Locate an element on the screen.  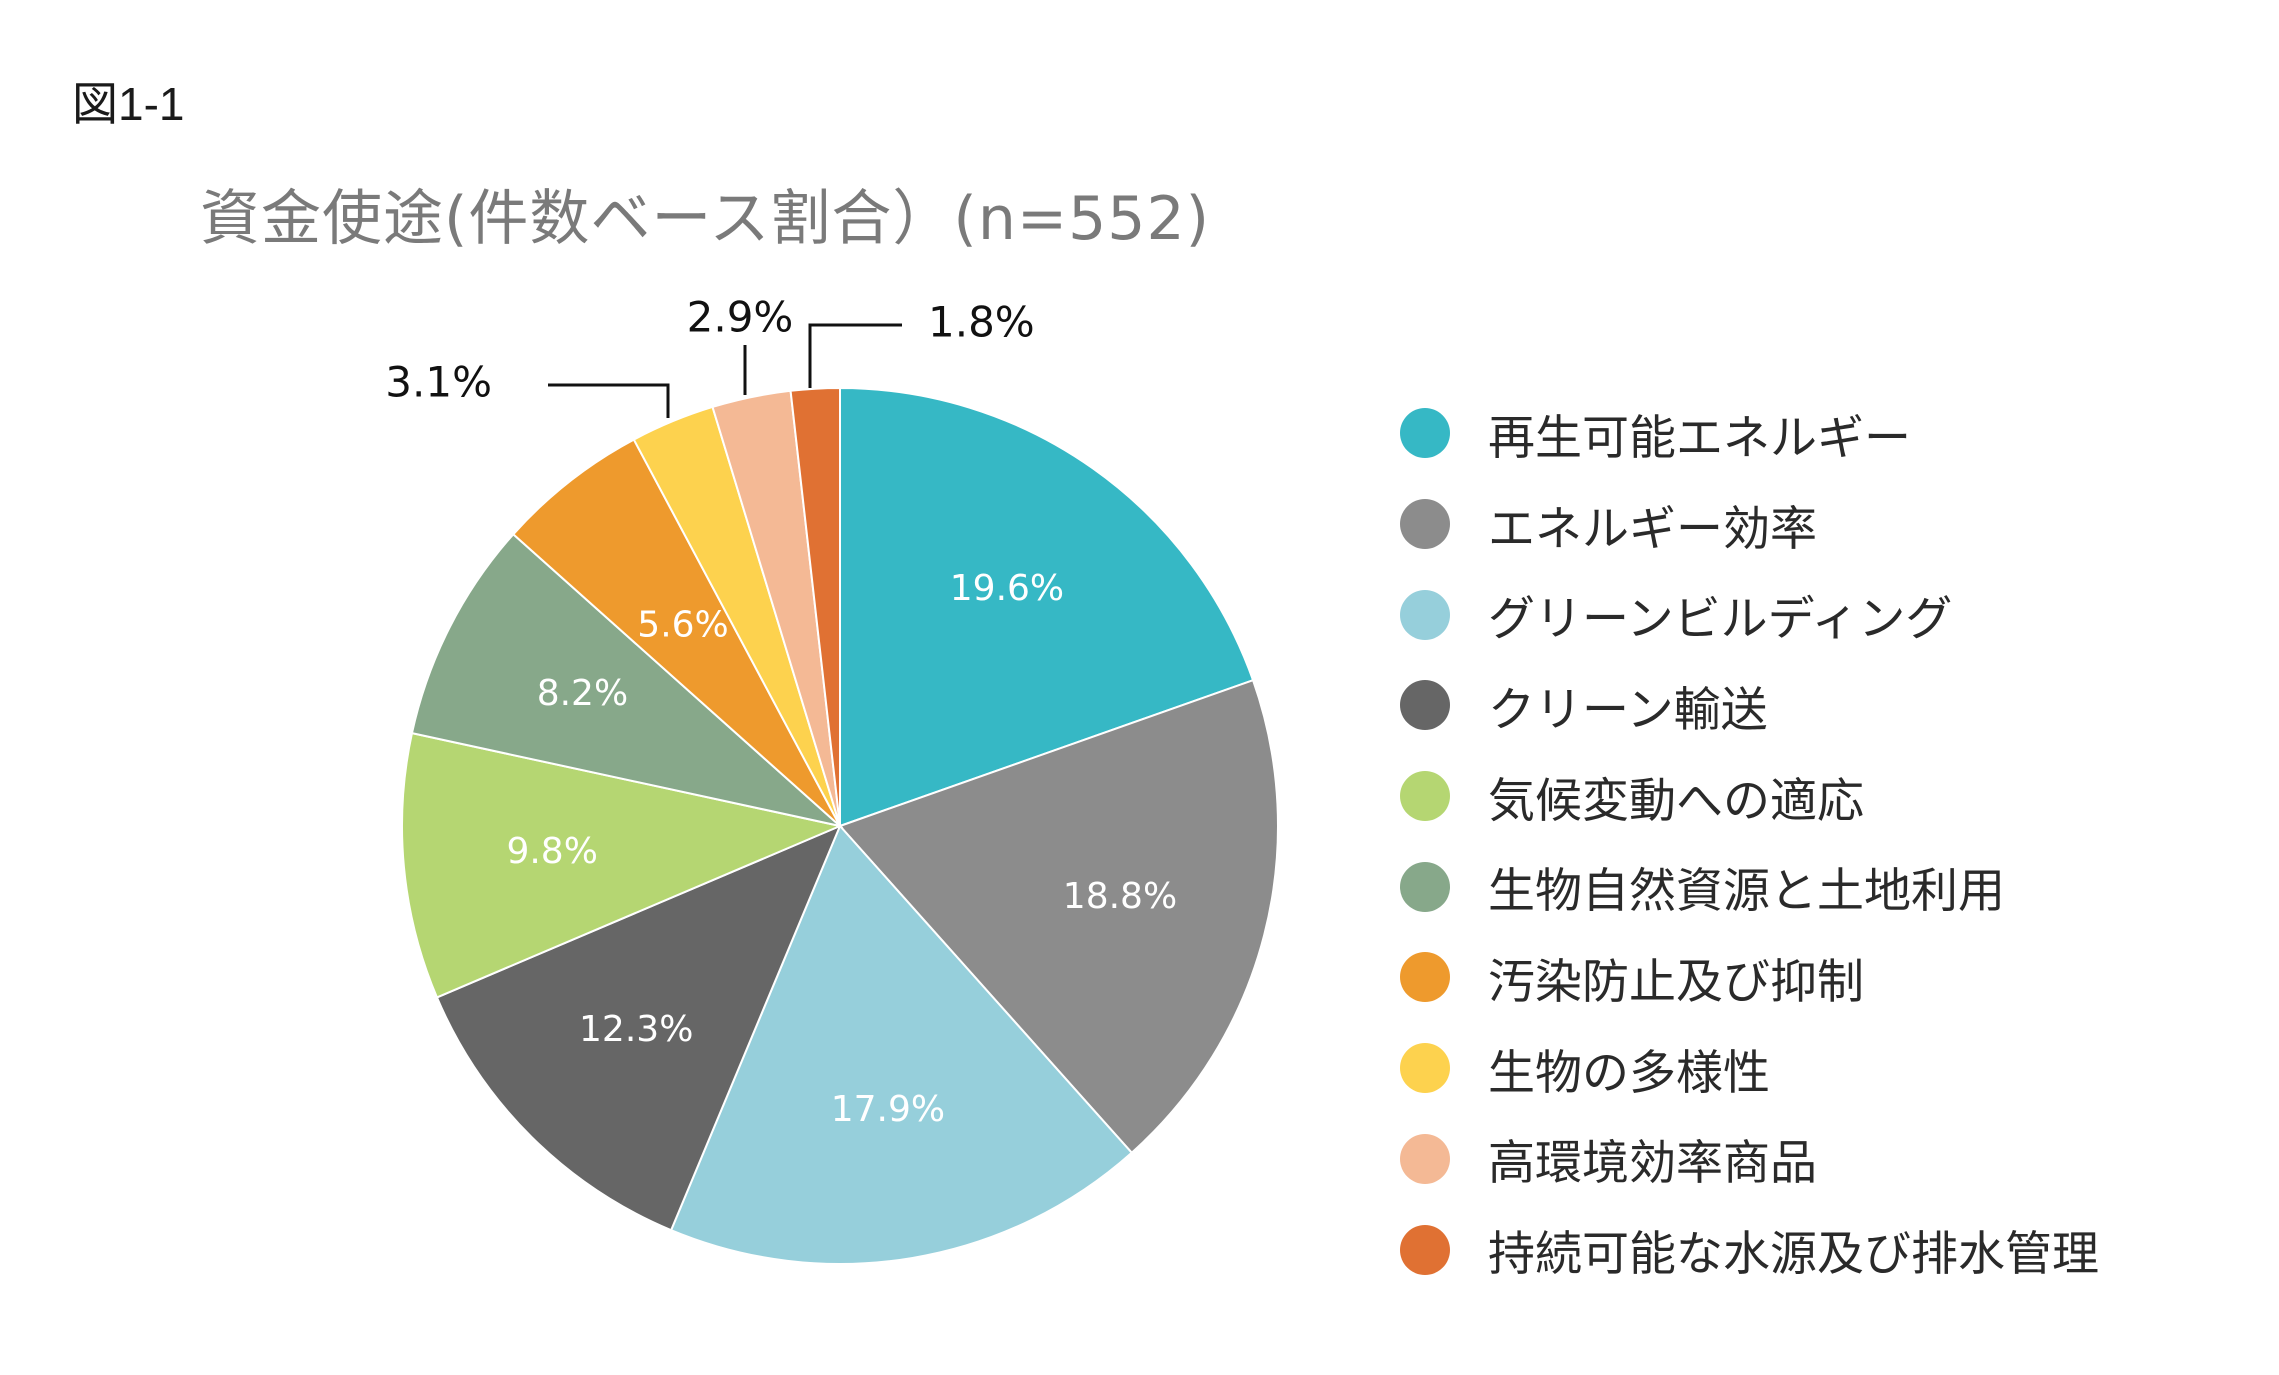
data-label: 12.3% is located at coordinates (636, 1029).